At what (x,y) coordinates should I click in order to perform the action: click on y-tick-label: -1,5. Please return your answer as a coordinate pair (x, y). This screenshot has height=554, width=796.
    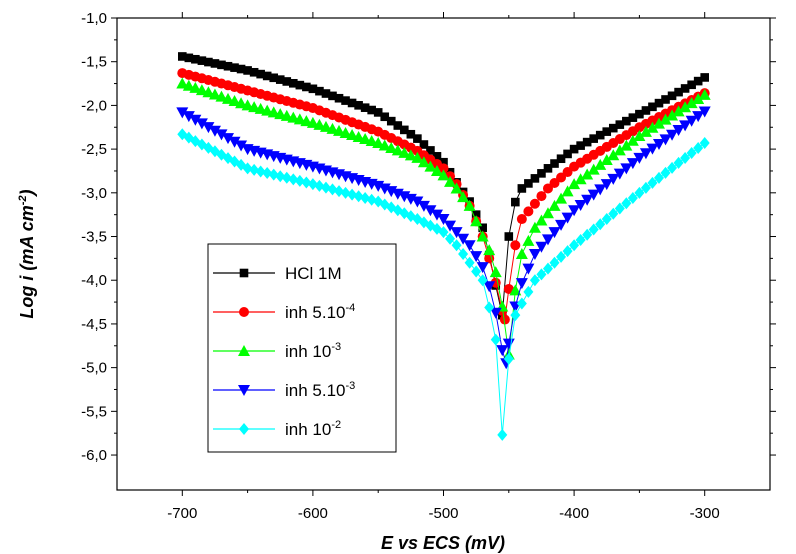
    Looking at the image, I should click on (94, 62).